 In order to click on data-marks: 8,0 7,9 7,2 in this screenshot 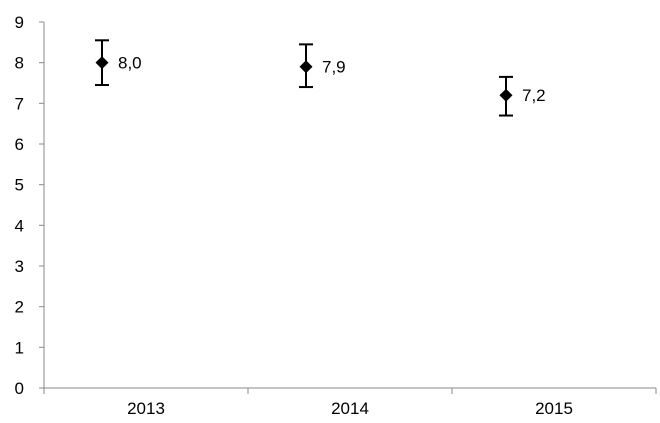, I will do `click(320, 78)`.